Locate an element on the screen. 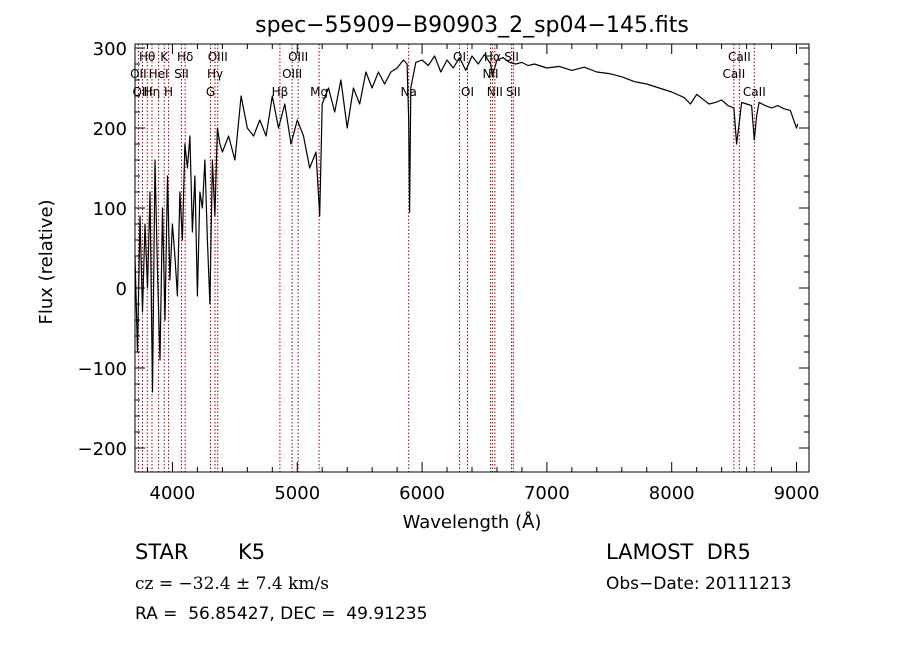 Image resolution: width=900 pixels, height=649 pixels. y-tick-label: 0 is located at coordinates (121, 289).